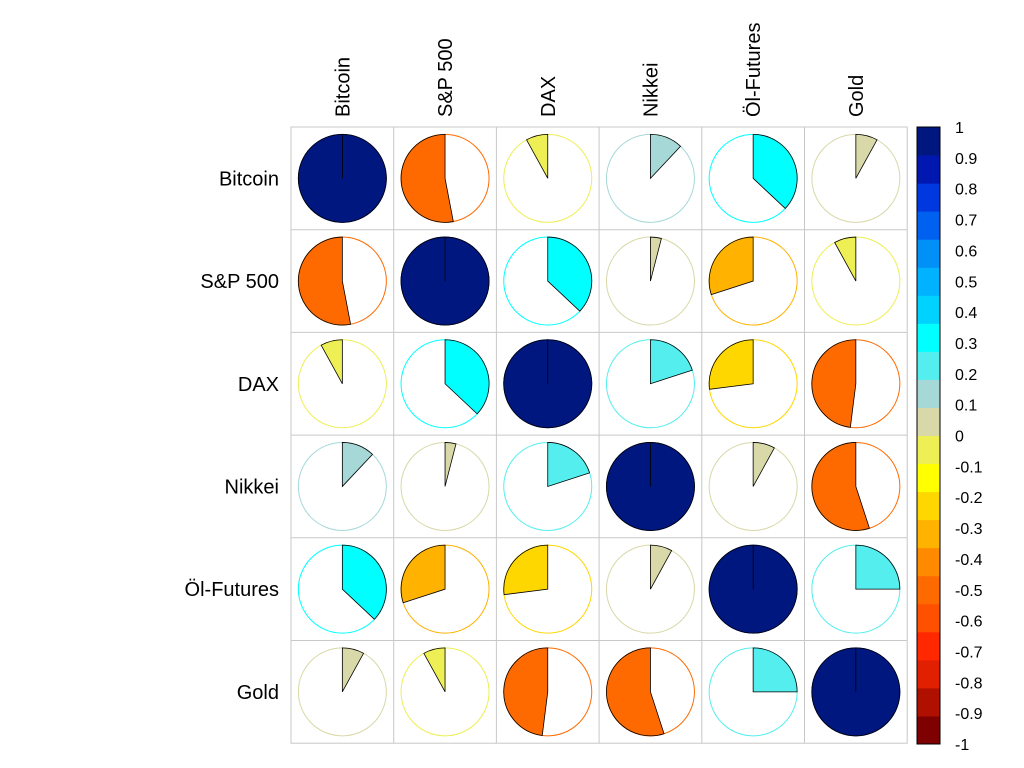 Image resolution: width=1024 pixels, height=768 pixels. I want to click on pie-cell-nikkei-bitcoin, so click(342, 486).